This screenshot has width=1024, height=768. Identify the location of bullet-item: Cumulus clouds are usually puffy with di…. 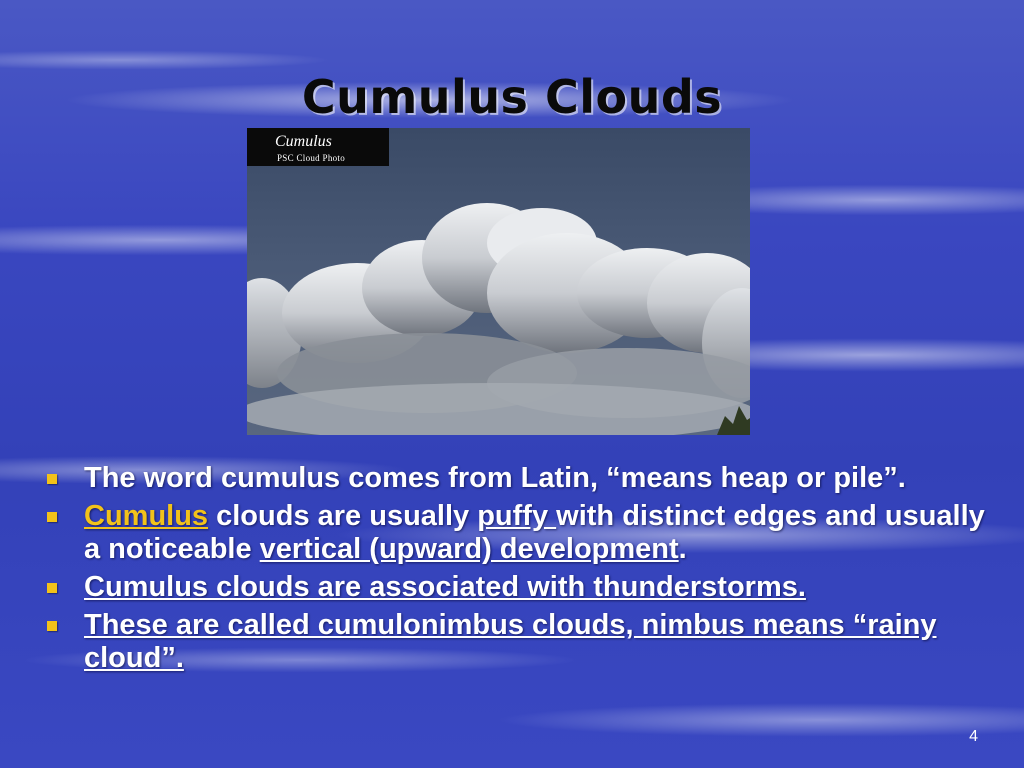
(515, 533).